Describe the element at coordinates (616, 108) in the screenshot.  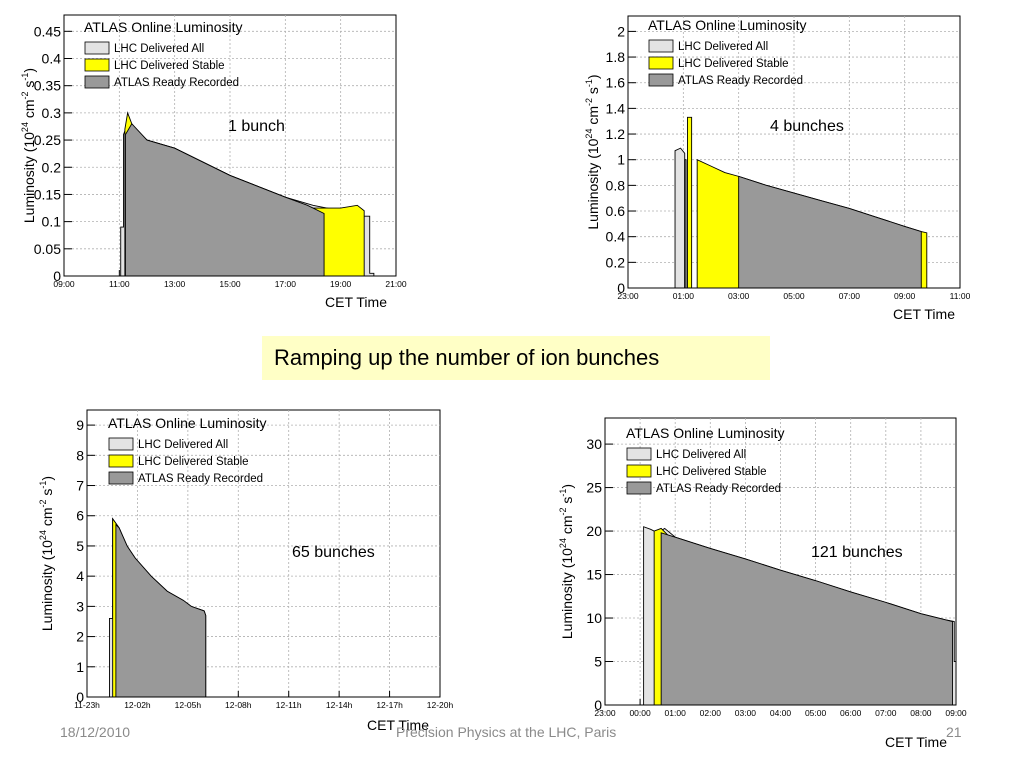
I see `y-tick-label-1-4: 1.4` at that location.